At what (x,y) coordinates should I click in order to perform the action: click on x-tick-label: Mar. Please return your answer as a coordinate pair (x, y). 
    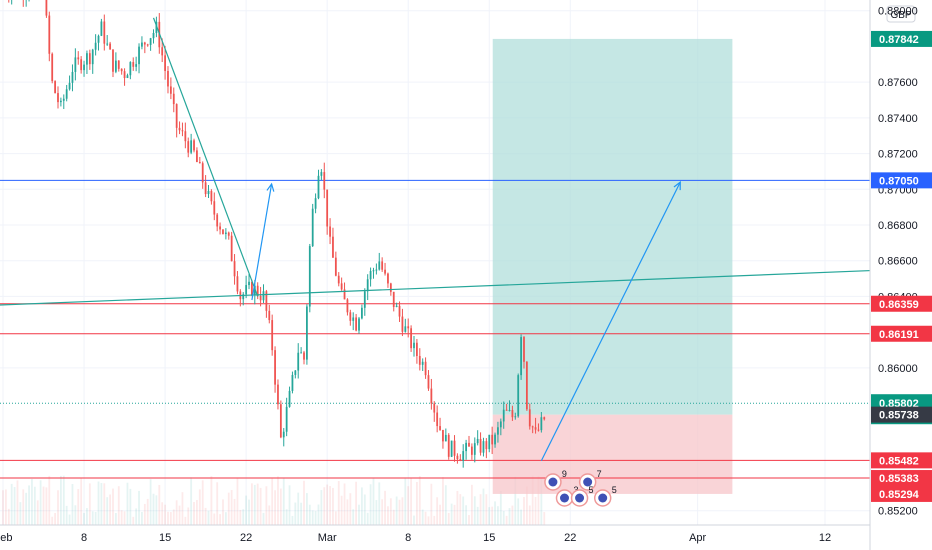
    Looking at the image, I should click on (327, 538).